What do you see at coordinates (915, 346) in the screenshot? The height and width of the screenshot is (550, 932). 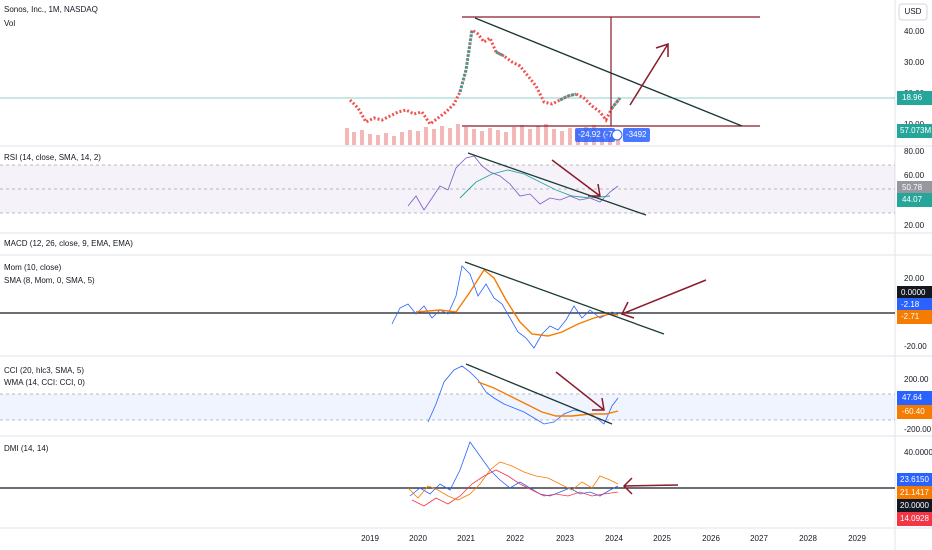 I see `mom-tick: -20.00` at bounding box center [915, 346].